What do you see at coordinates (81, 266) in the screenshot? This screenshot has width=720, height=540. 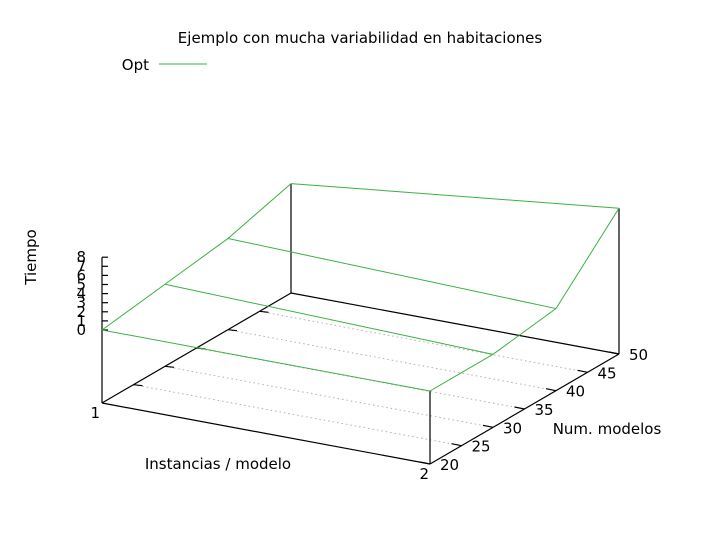 I see `z-tick-label-7: 7` at bounding box center [81, 266].